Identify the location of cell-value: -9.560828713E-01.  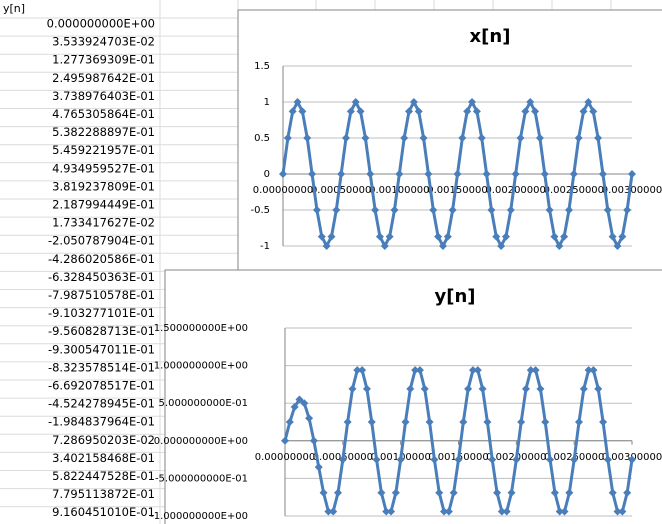
(101, 331).